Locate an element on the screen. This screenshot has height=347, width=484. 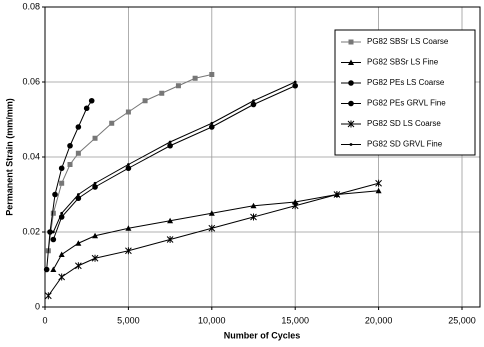
x-tick-label: 10,000 is located at coordinates (212, 320).